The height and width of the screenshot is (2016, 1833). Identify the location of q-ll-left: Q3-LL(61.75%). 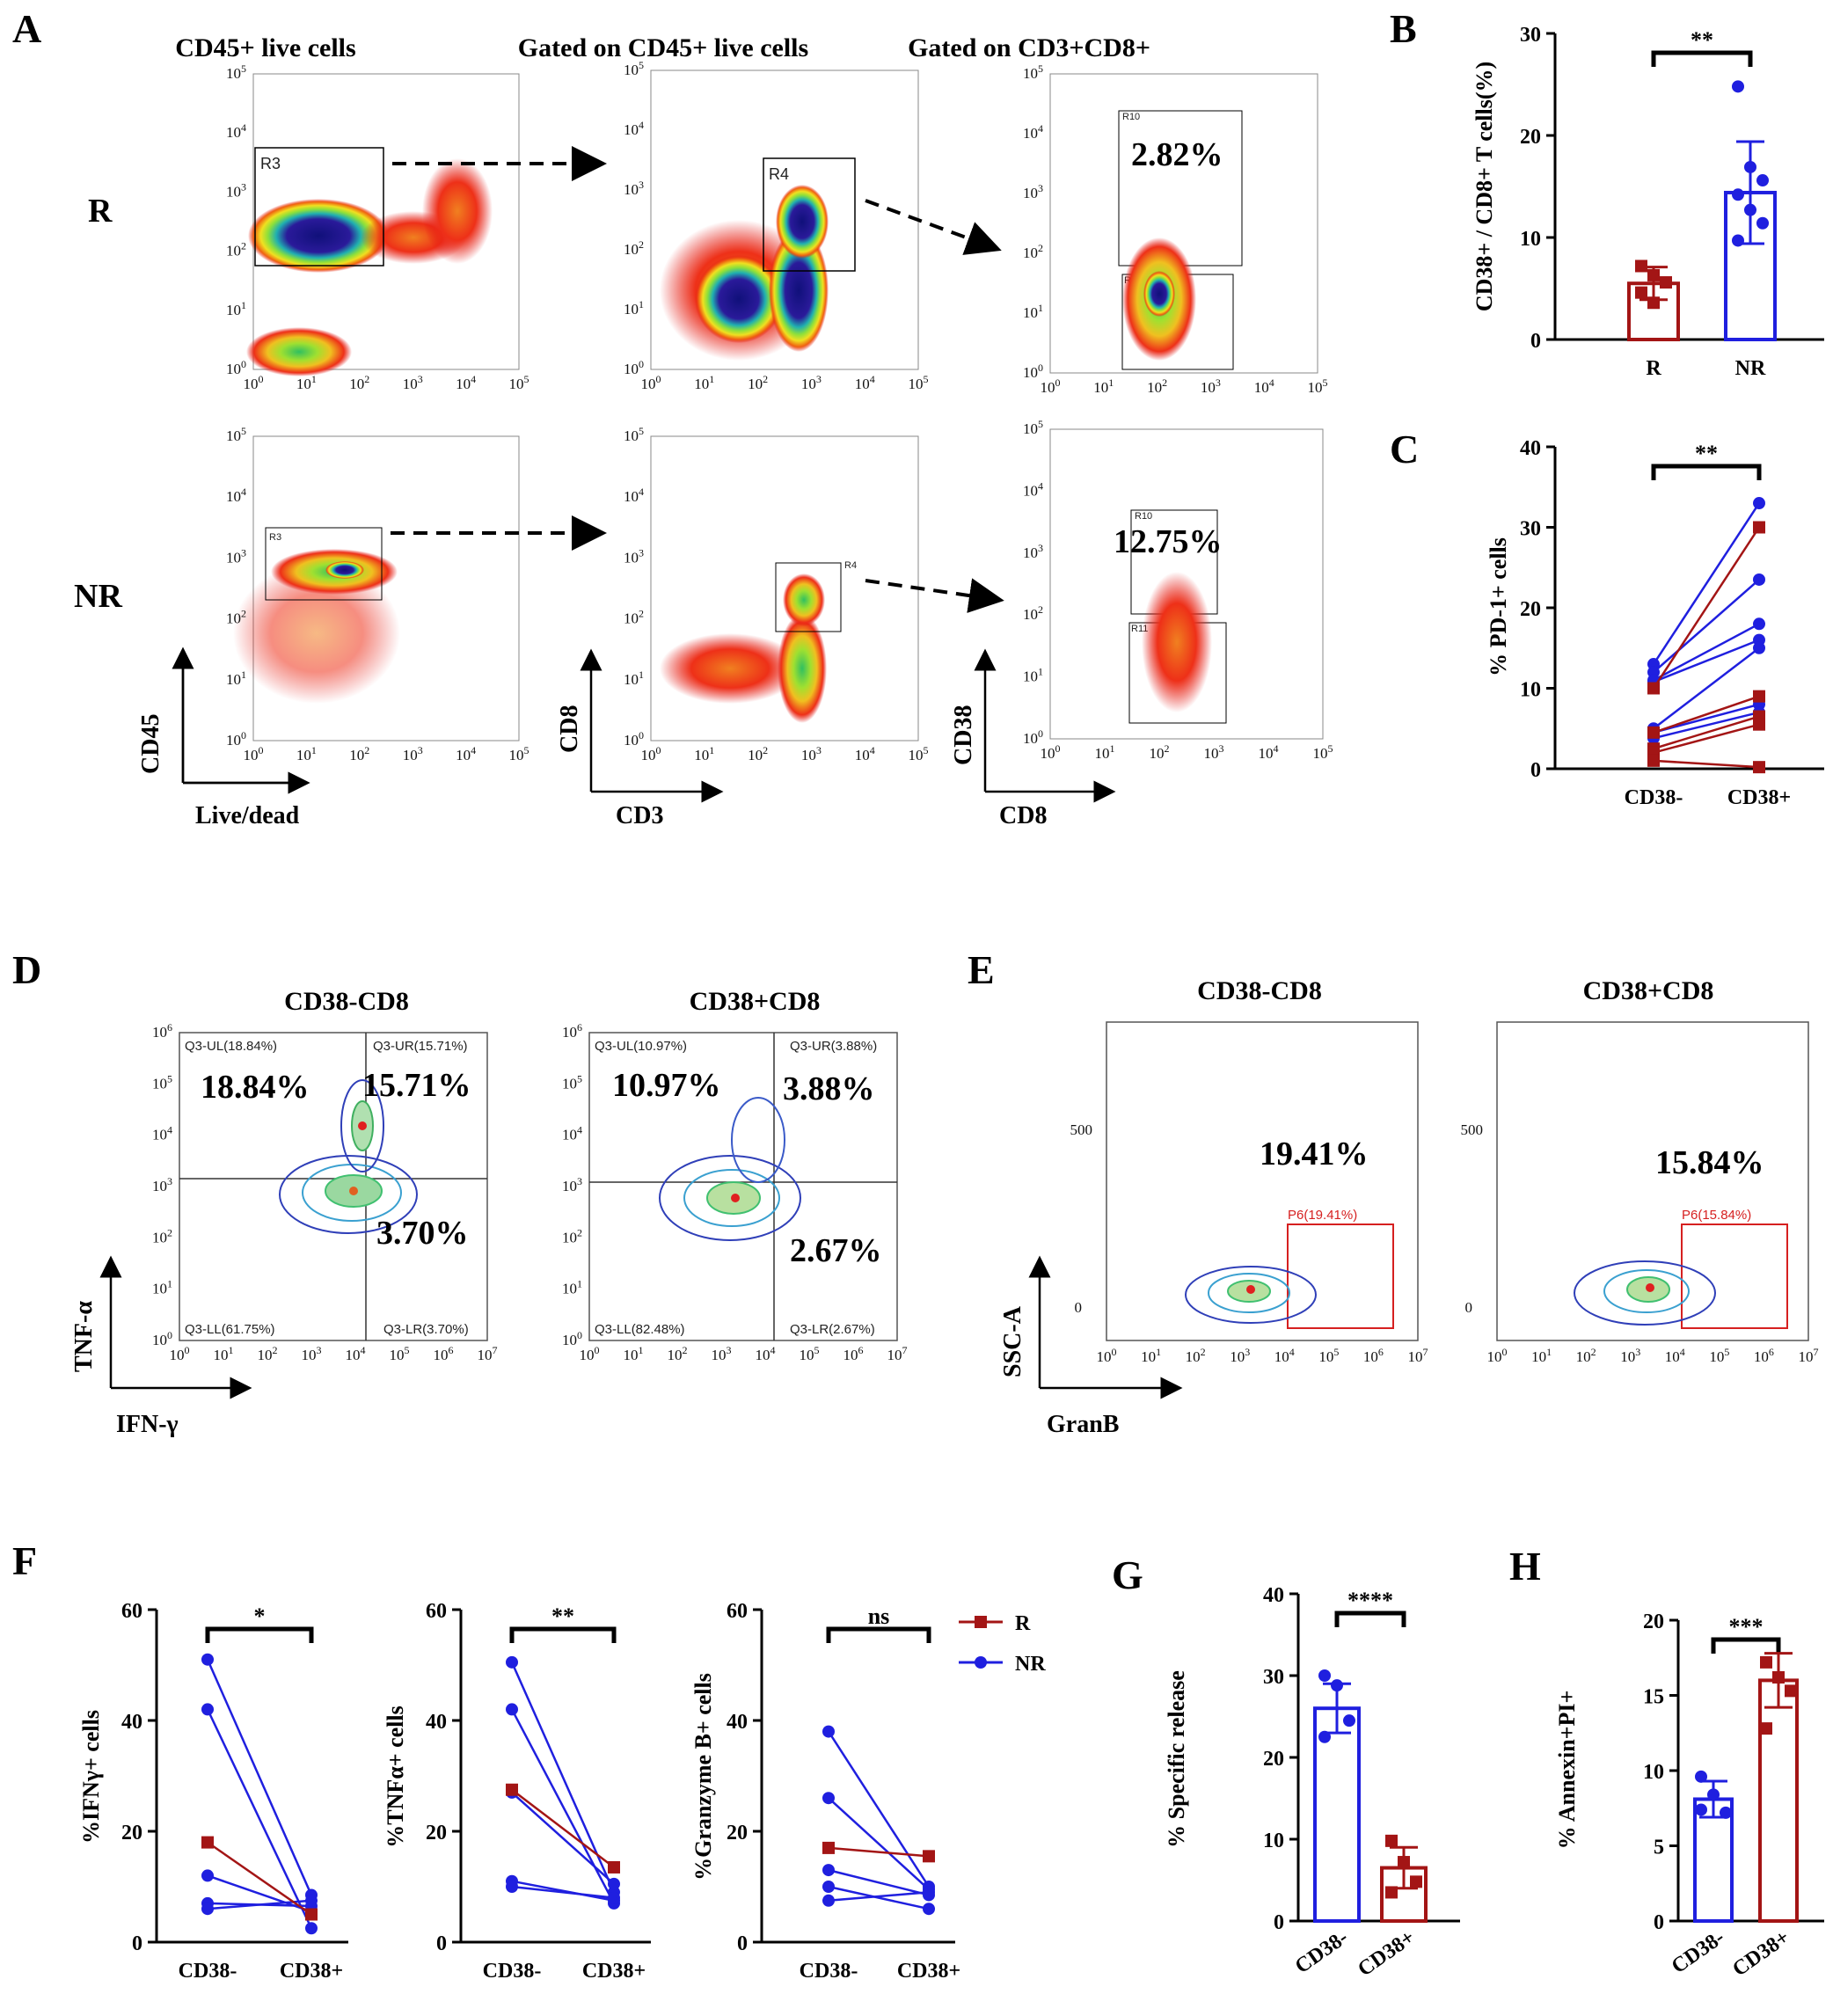
(230, 1329).